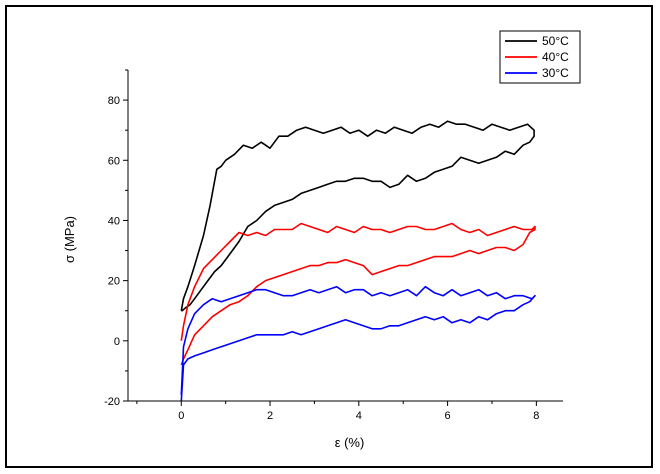  Describe the element at coordinates (448, 416) in the screenshot. I see `x-tick-label: 6` at that location.